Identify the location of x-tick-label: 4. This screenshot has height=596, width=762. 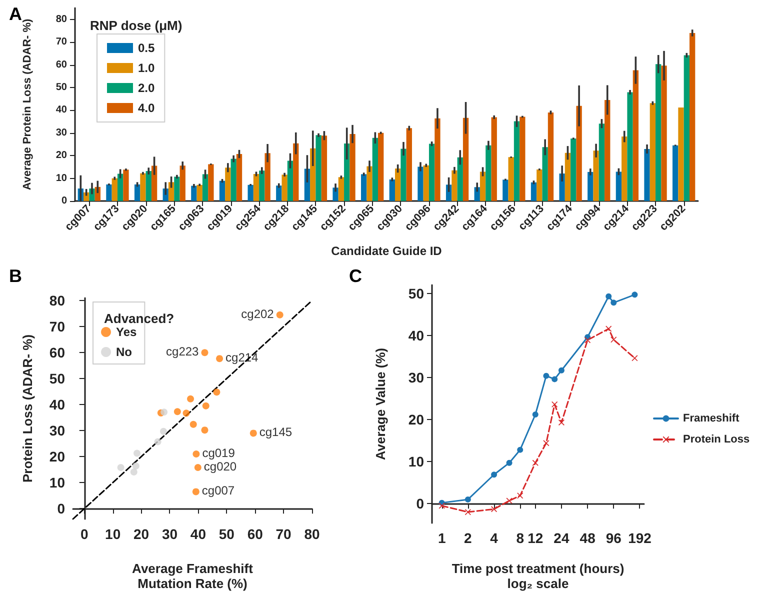
(494, 538).